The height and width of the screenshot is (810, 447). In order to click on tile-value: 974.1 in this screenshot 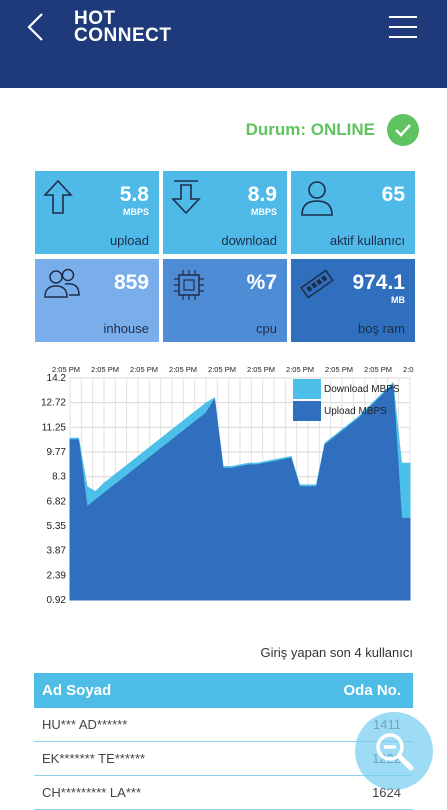, I will do `click(378, 282)`.